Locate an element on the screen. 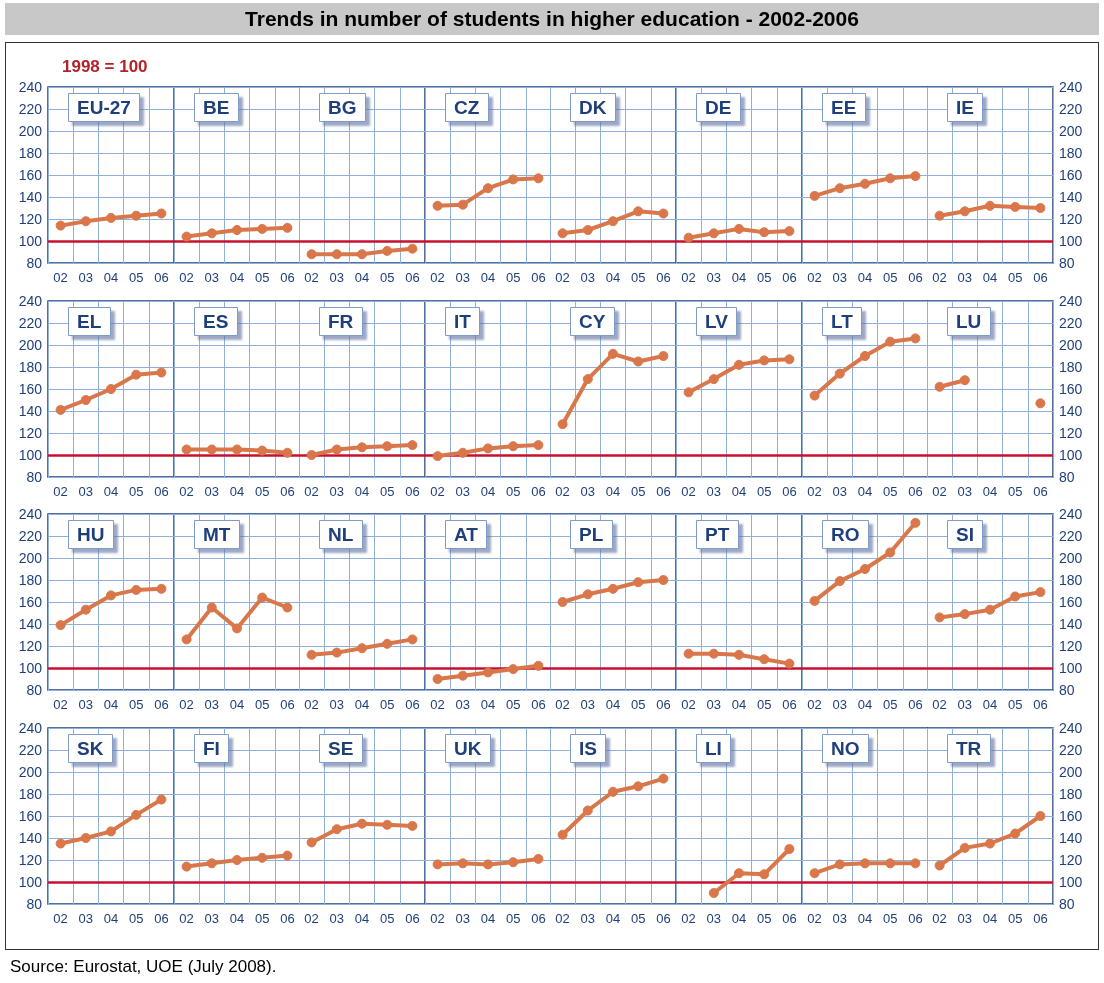  text: NO is located at coordinates (845, 749).